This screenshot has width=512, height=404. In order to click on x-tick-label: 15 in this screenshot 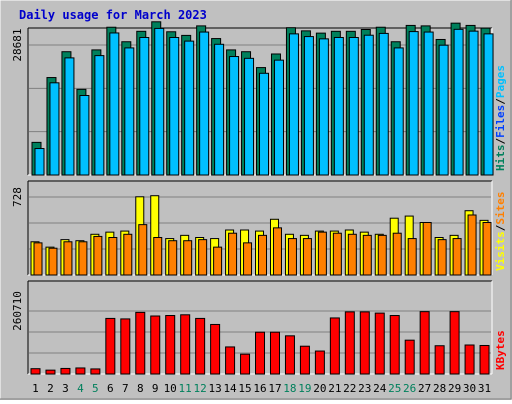, I will do `click(244, 388)`.